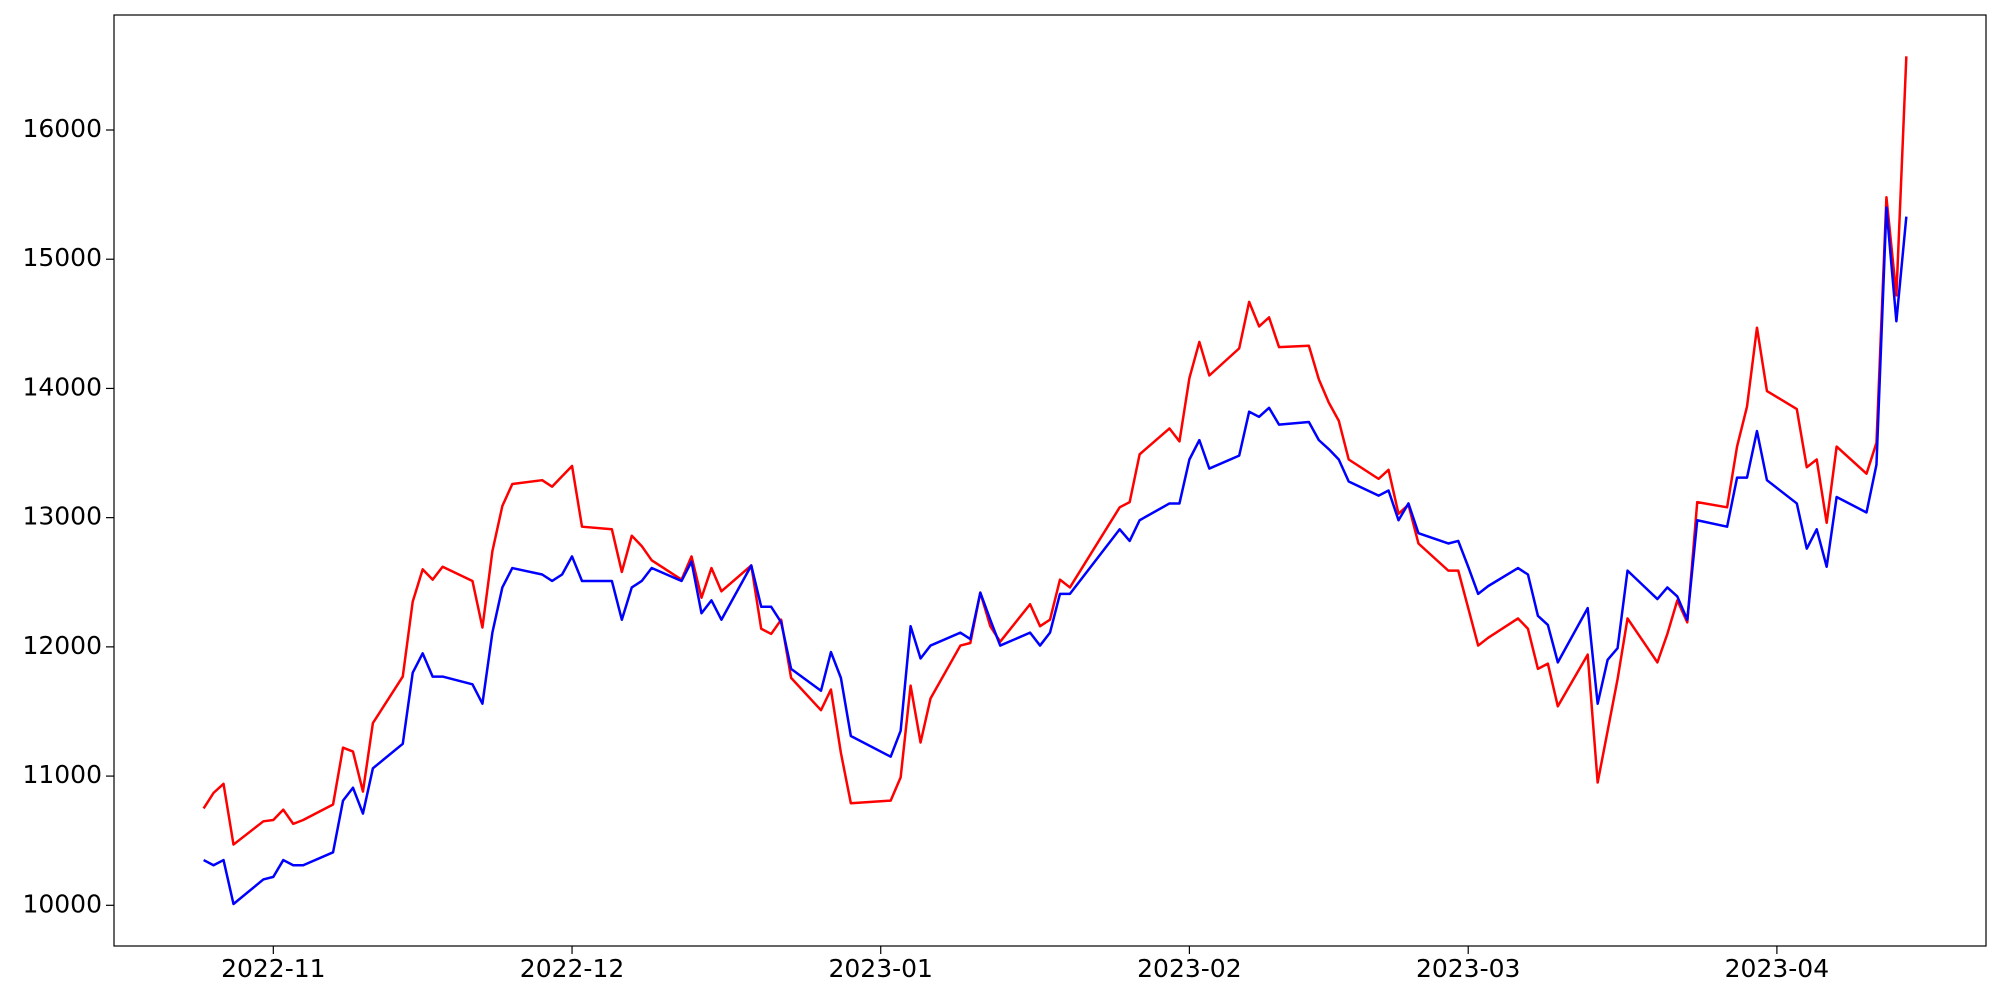  Describe the element at coordinates (62, 774) in the screenshot. I see `y-tick-label: 11000` at that location.